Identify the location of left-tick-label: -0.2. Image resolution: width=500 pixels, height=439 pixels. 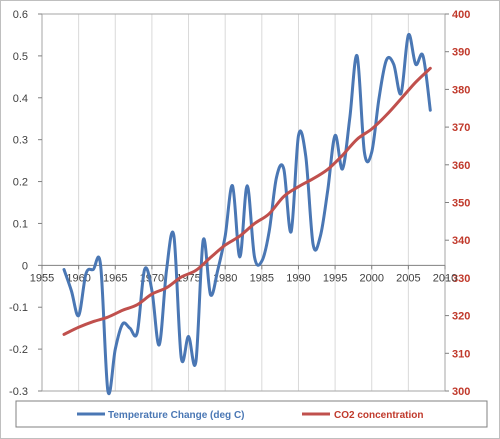
(18, 350).